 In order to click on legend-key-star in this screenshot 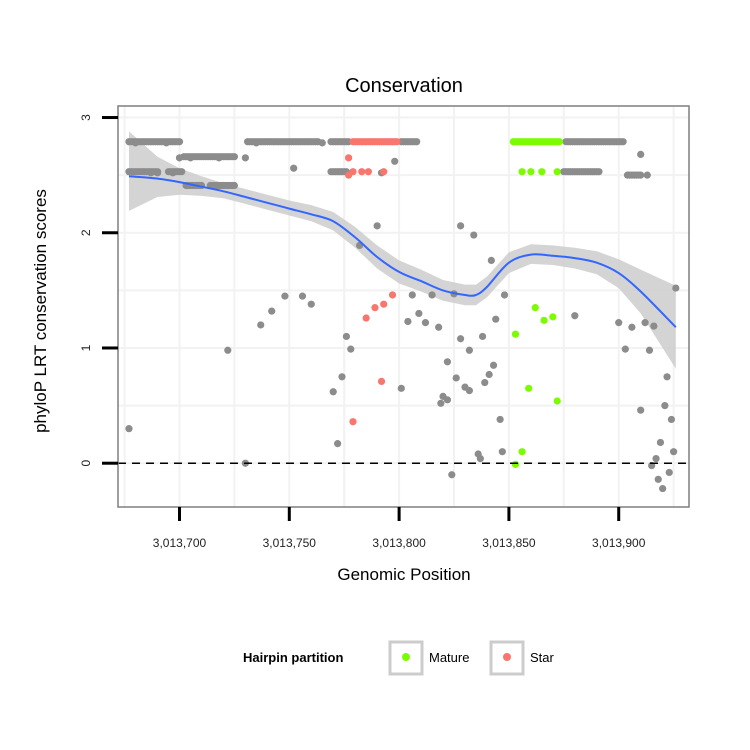, I will do `click(507, 657)`.